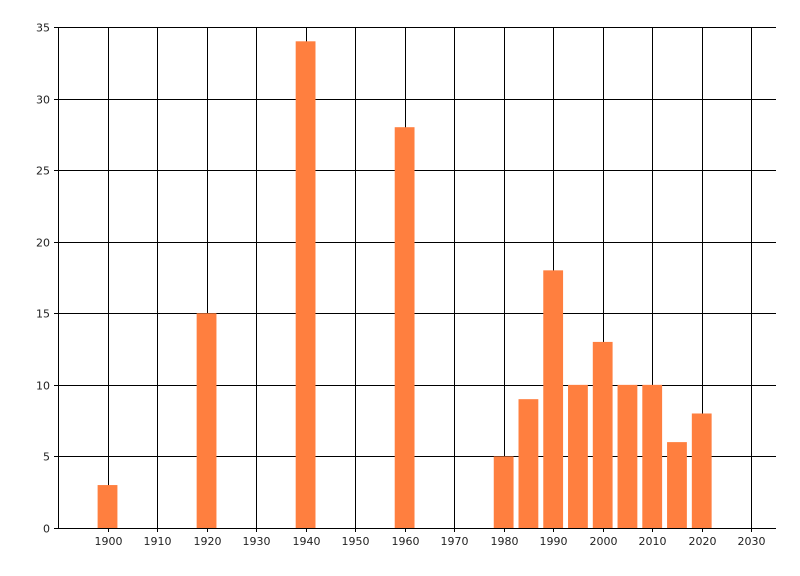 The height and width of the screenshot is (576, 800). I want to click on y-tick-label-10: 10, so click(43, 386).